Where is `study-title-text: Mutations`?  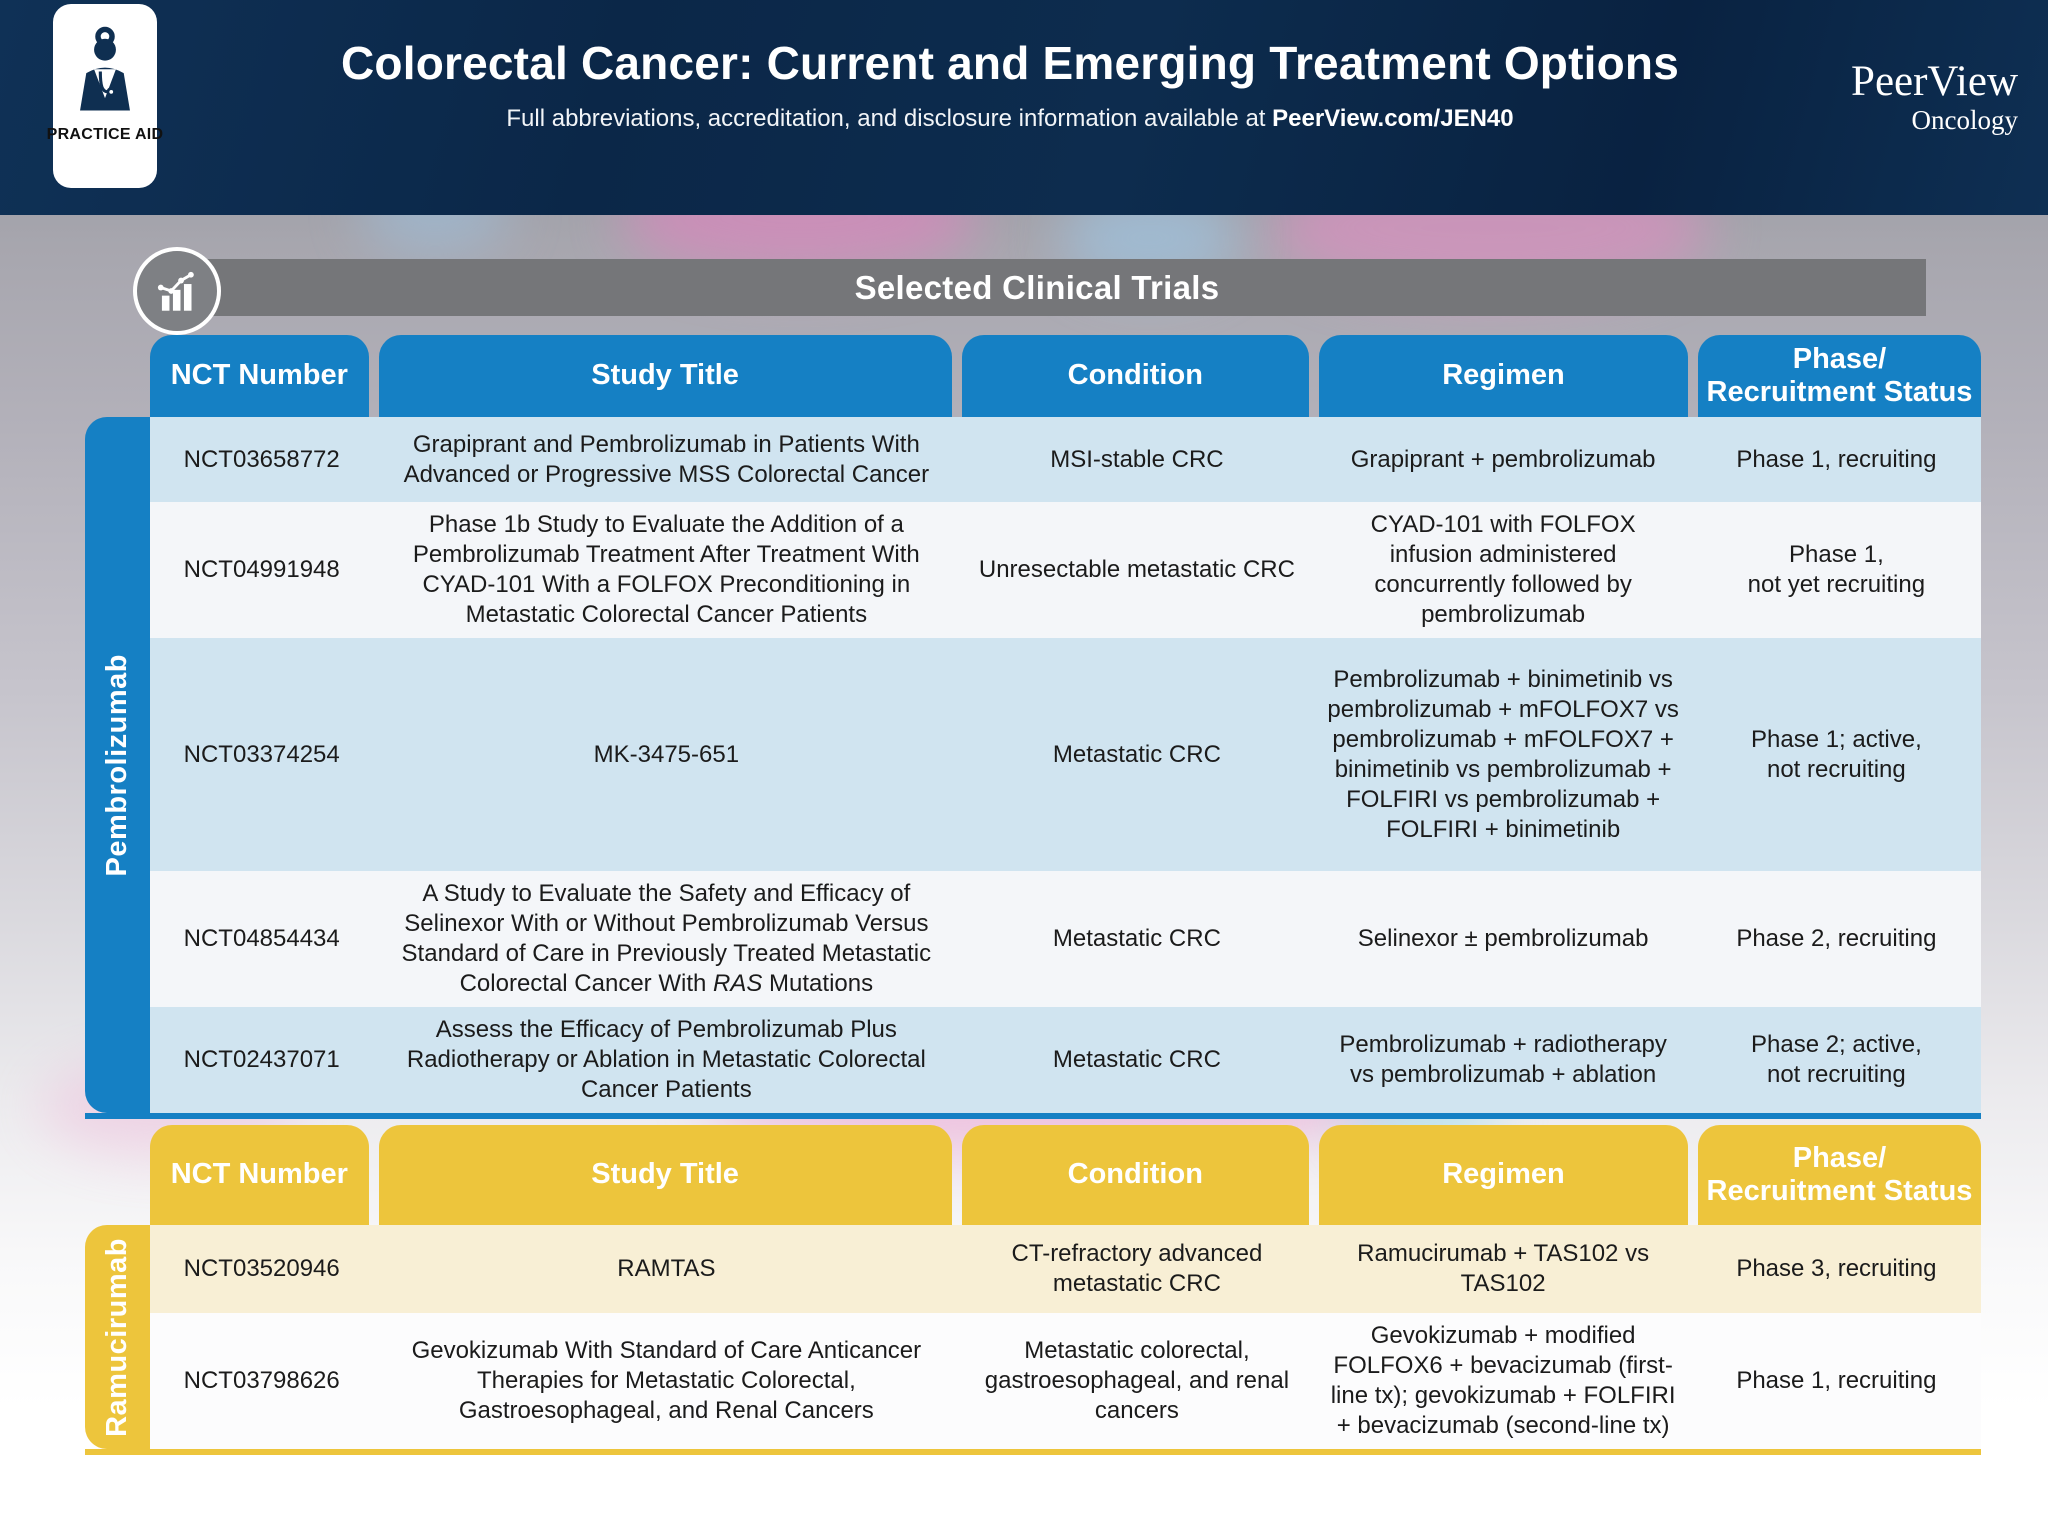 study-title-text: Mutations is located at coordinates (818, 983).